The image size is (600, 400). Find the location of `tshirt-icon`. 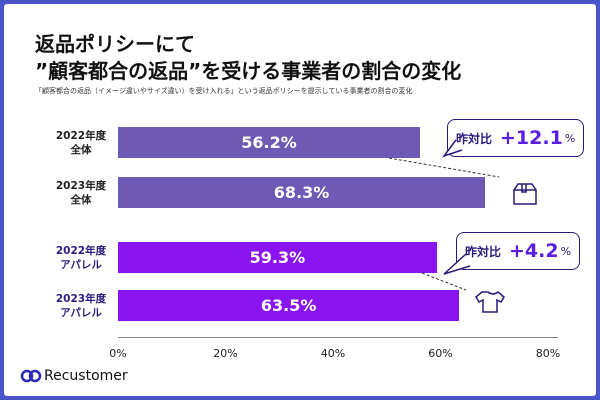

tshirt-icon is located at coordinates (490, 302).